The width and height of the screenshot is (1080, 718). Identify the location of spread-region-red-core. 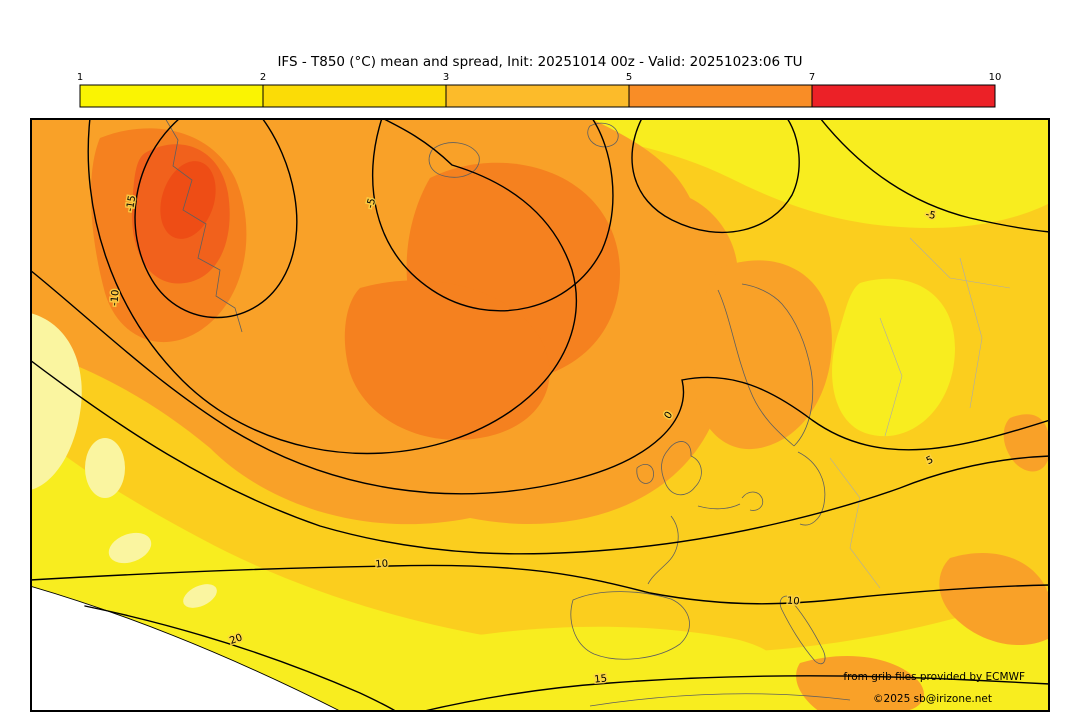
(188, 200).